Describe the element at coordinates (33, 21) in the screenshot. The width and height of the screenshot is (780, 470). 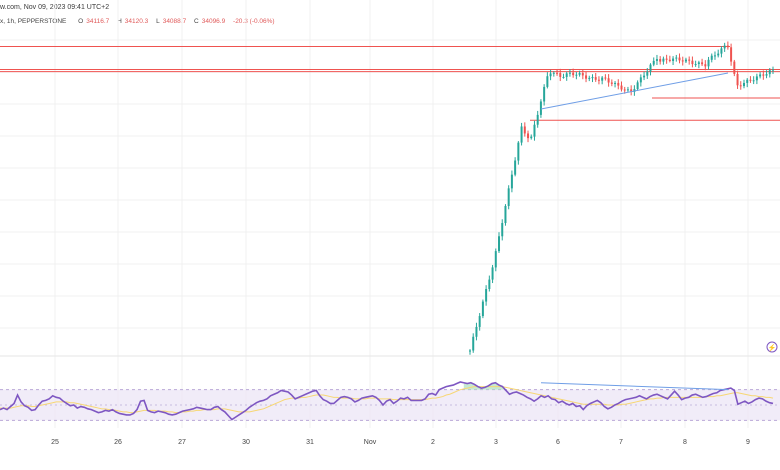
I see `symbol-info: x, 1h, PEPPERSTONE` at that location.